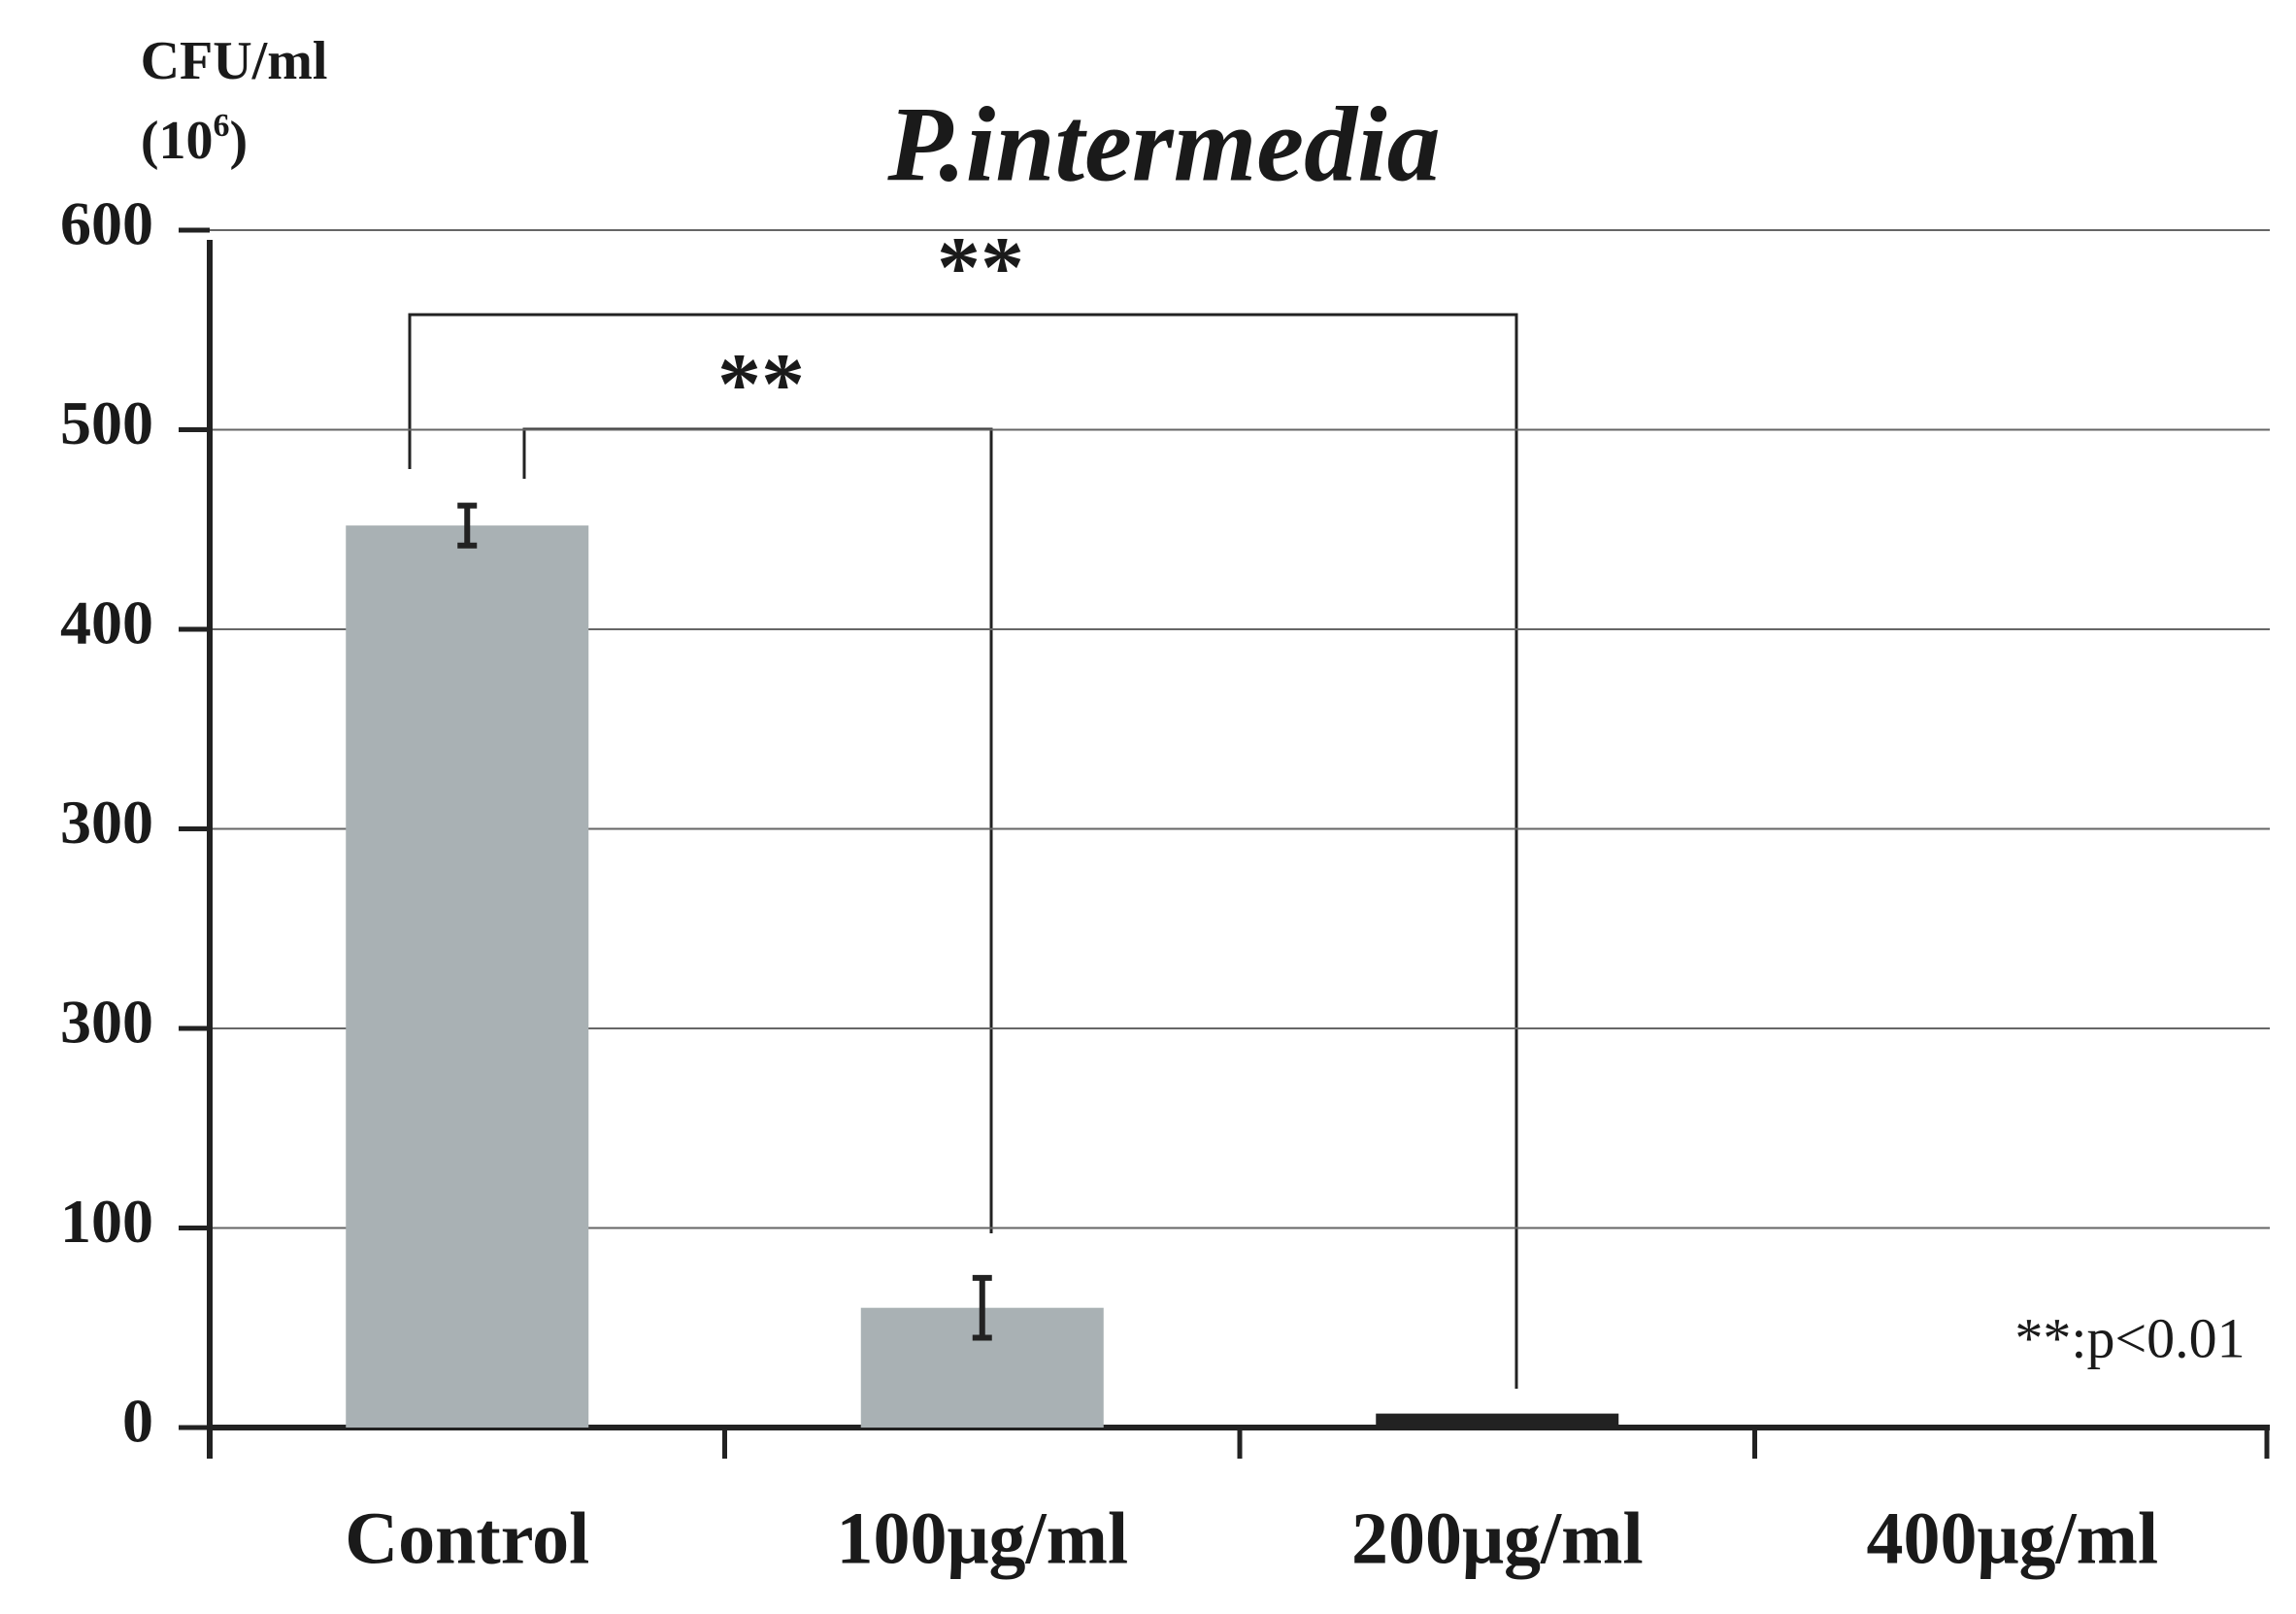 Image resolution: width=2296 pixels, height=1614 pixels. I want to click on x-tick-label: 100μg/ml, so click(982, 1538).